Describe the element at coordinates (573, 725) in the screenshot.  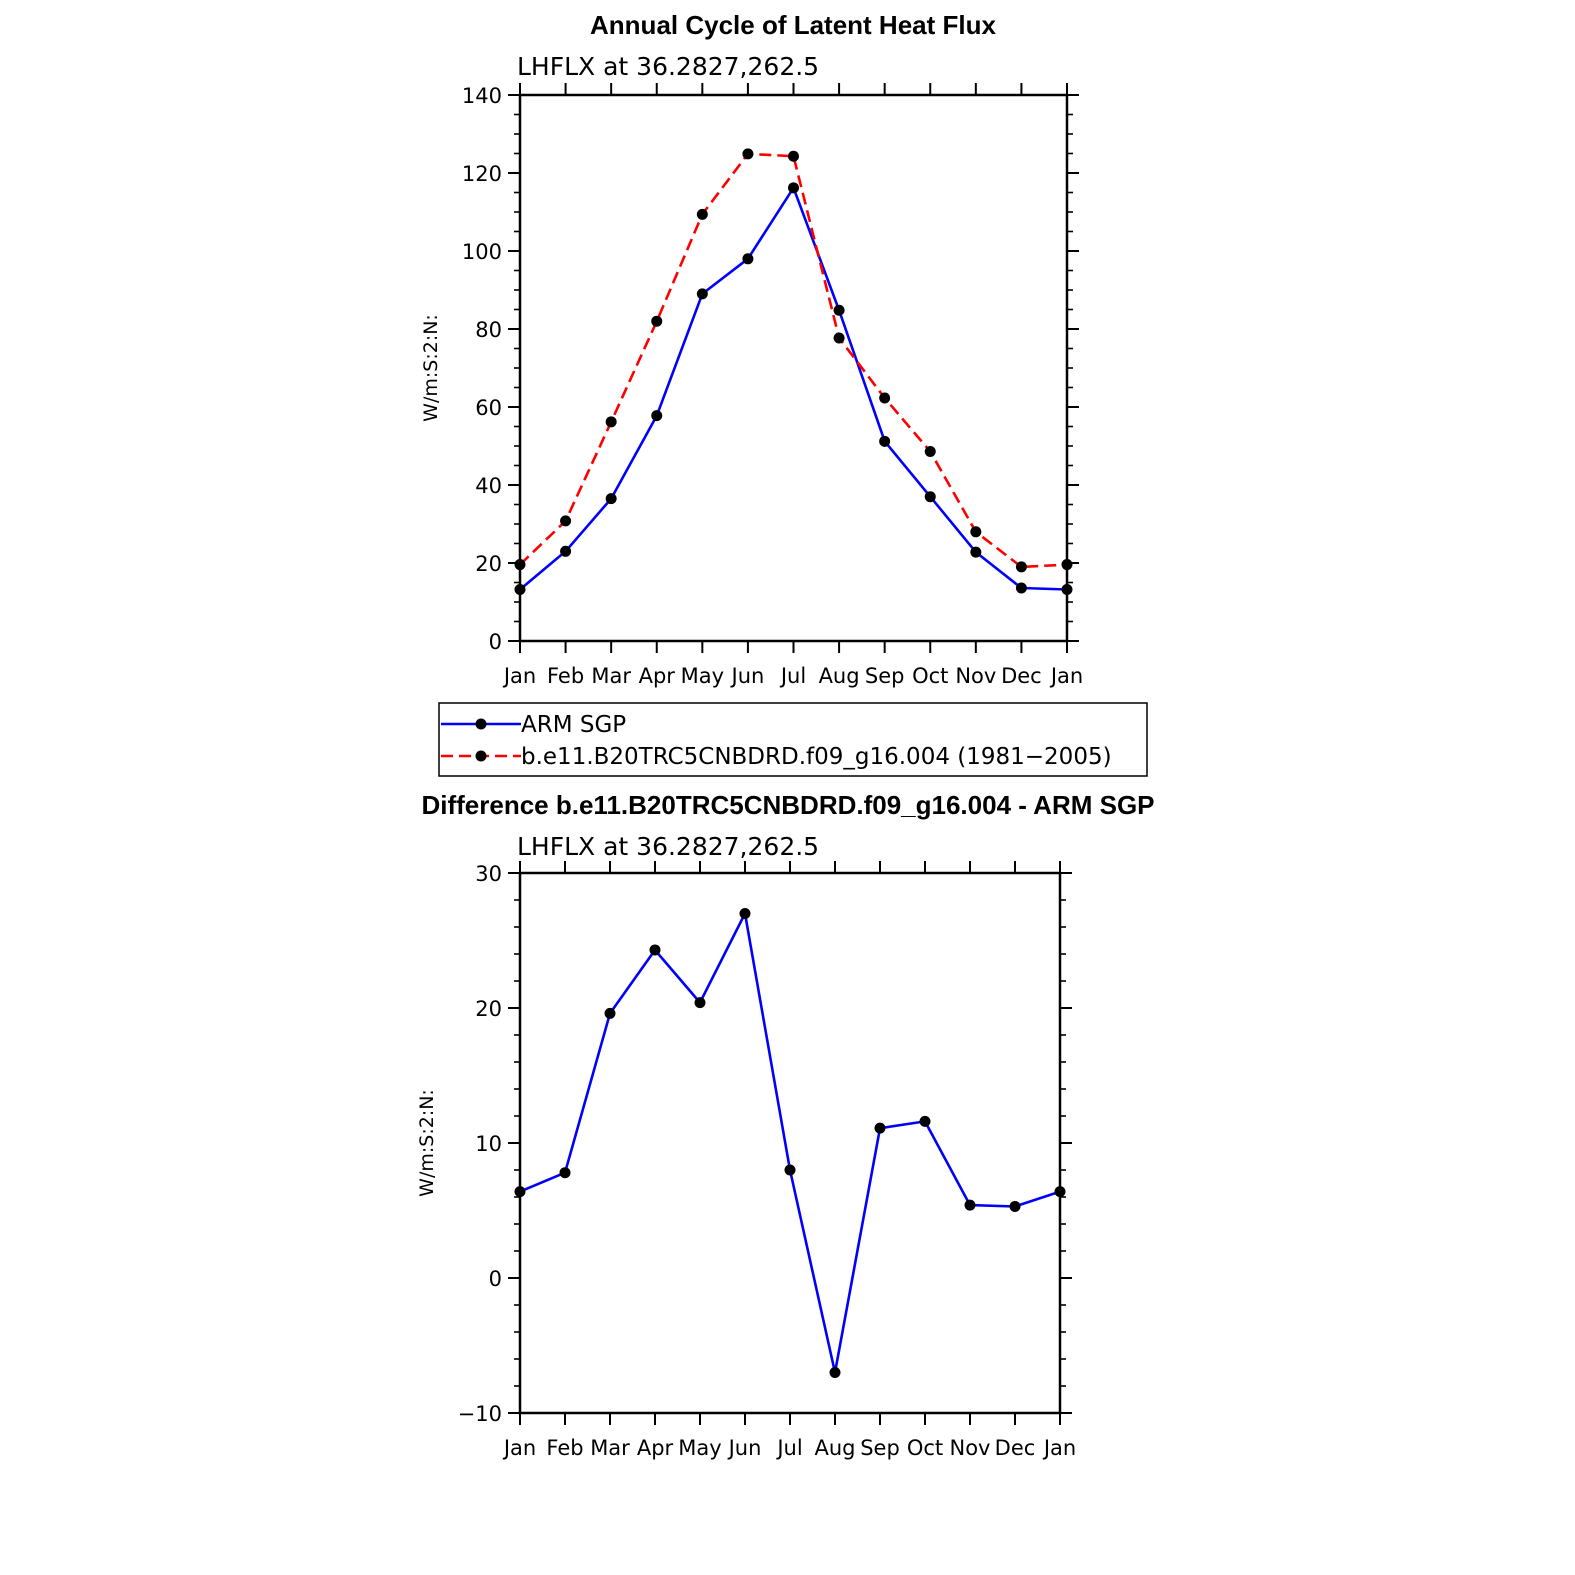
I see `legend-entry: ARM SGP` at that location.